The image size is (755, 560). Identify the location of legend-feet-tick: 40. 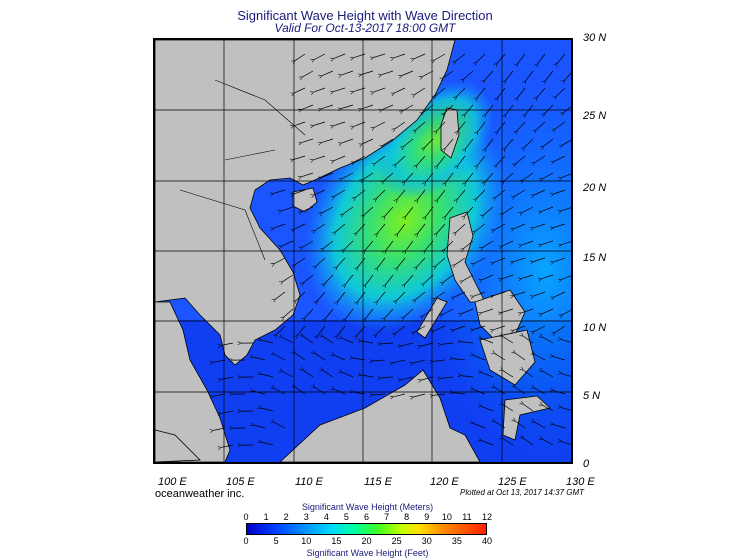
(486, 541).